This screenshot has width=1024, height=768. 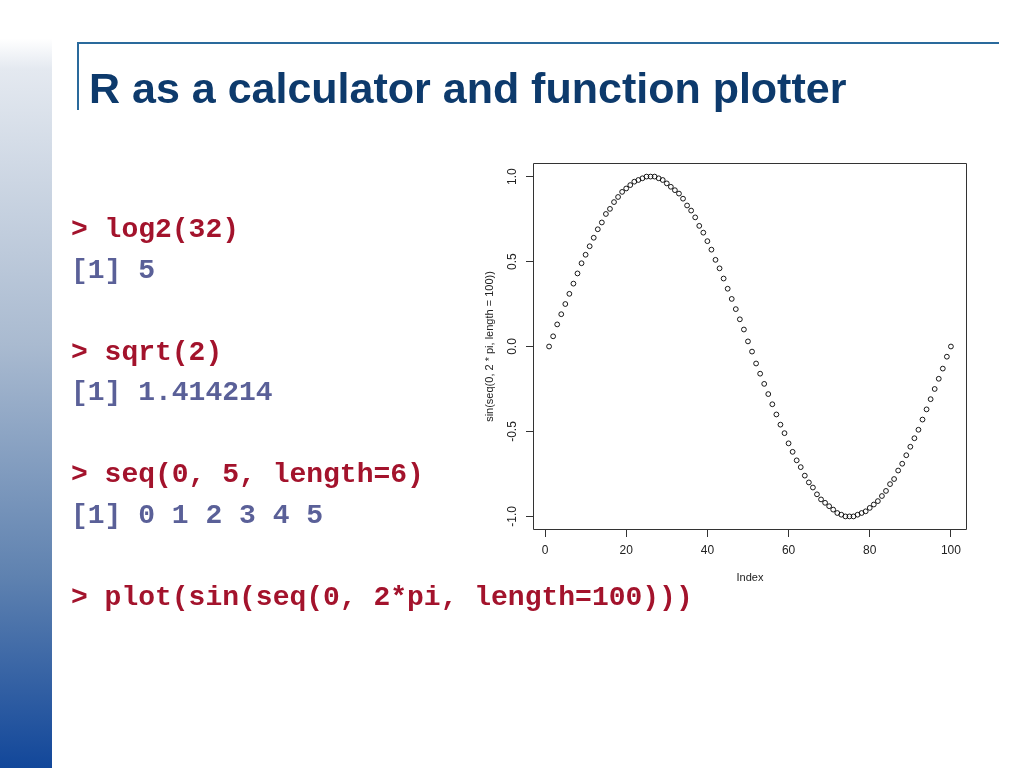 I want to click on text: > log2(32), so click(x=155, y=229).